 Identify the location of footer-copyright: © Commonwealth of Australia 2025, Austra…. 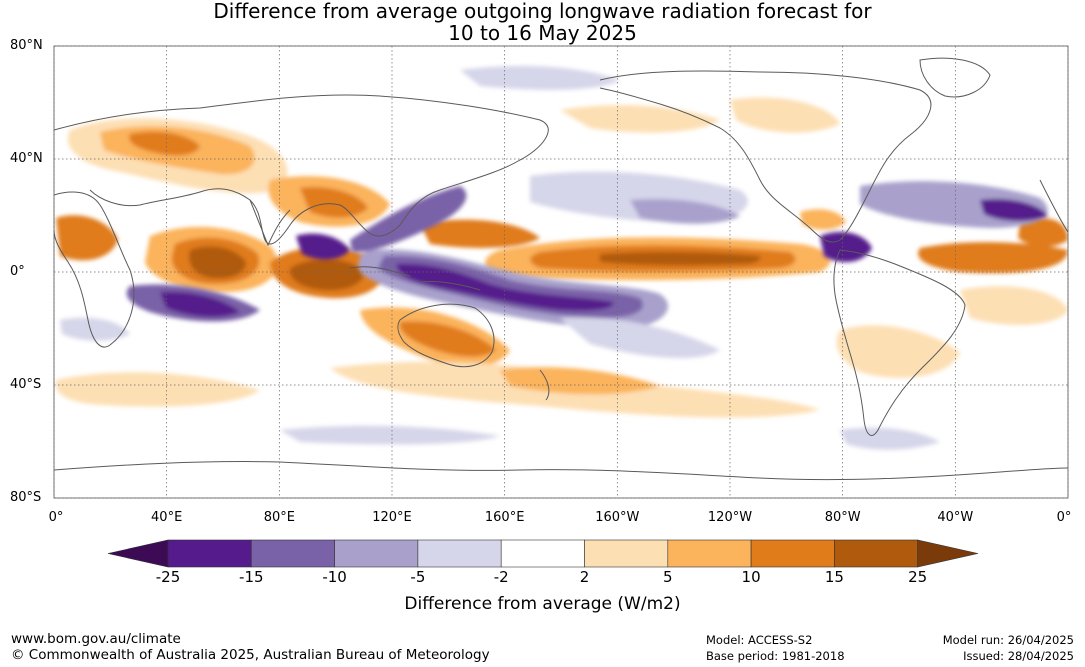
(250, 655).